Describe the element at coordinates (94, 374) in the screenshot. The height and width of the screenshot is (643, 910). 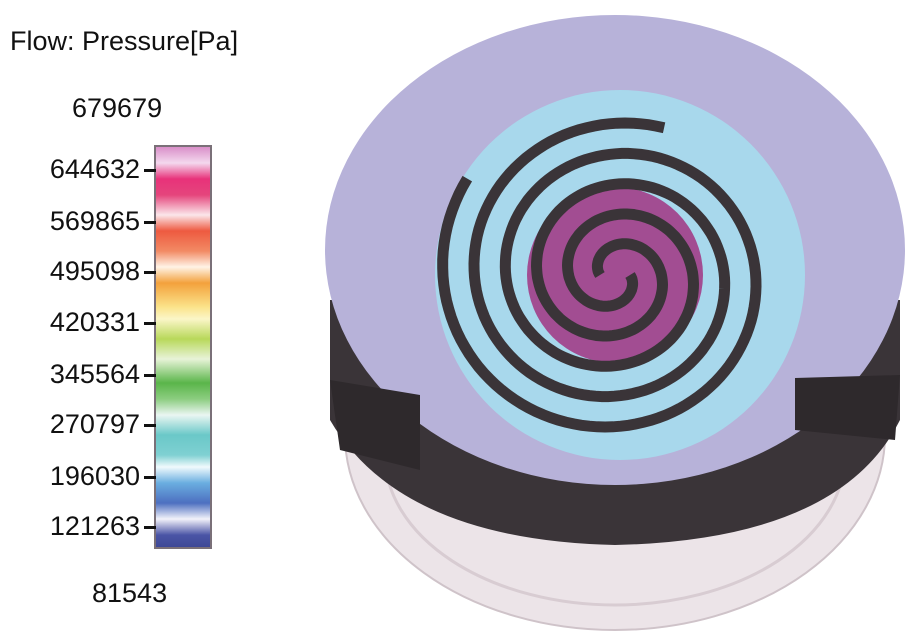
I see `colorbar-tick-label: 345564` at that location.